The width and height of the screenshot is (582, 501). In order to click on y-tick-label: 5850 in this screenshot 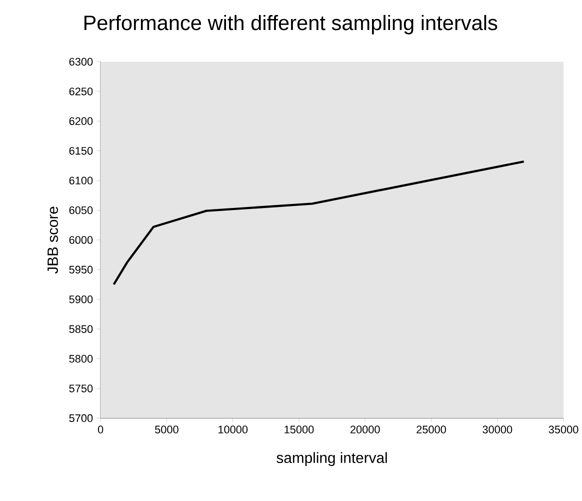, I will do `click(81, 329)`.